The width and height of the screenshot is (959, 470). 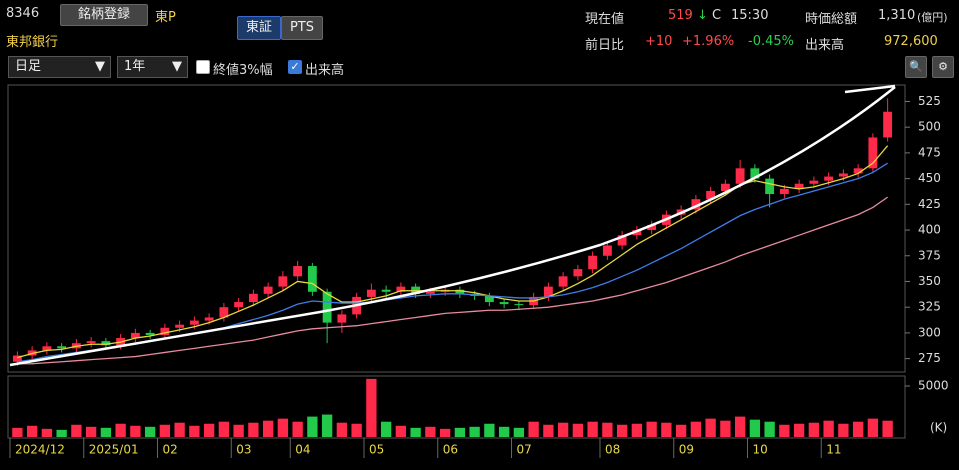 I want to click on checkbox: ✓, so click(x=295, y=67).